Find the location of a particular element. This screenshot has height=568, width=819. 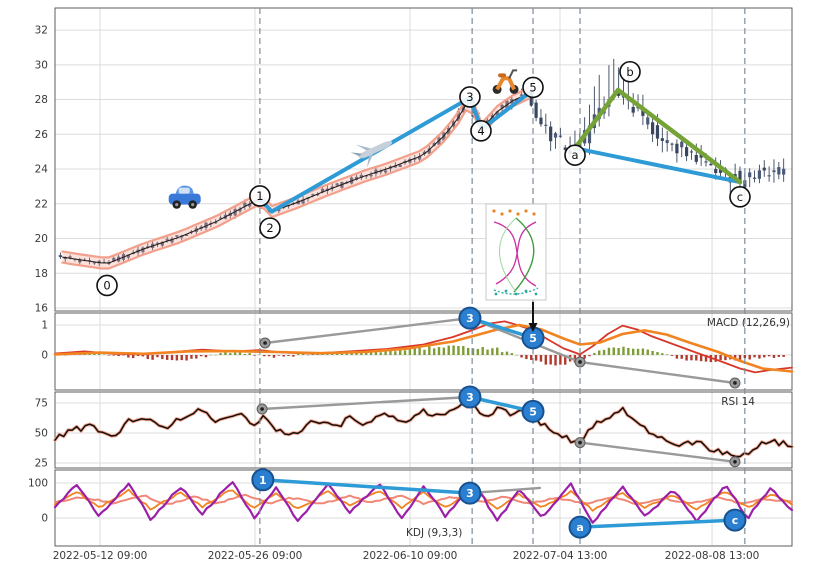

macd-signal-line is located at coordinates (423, 348).